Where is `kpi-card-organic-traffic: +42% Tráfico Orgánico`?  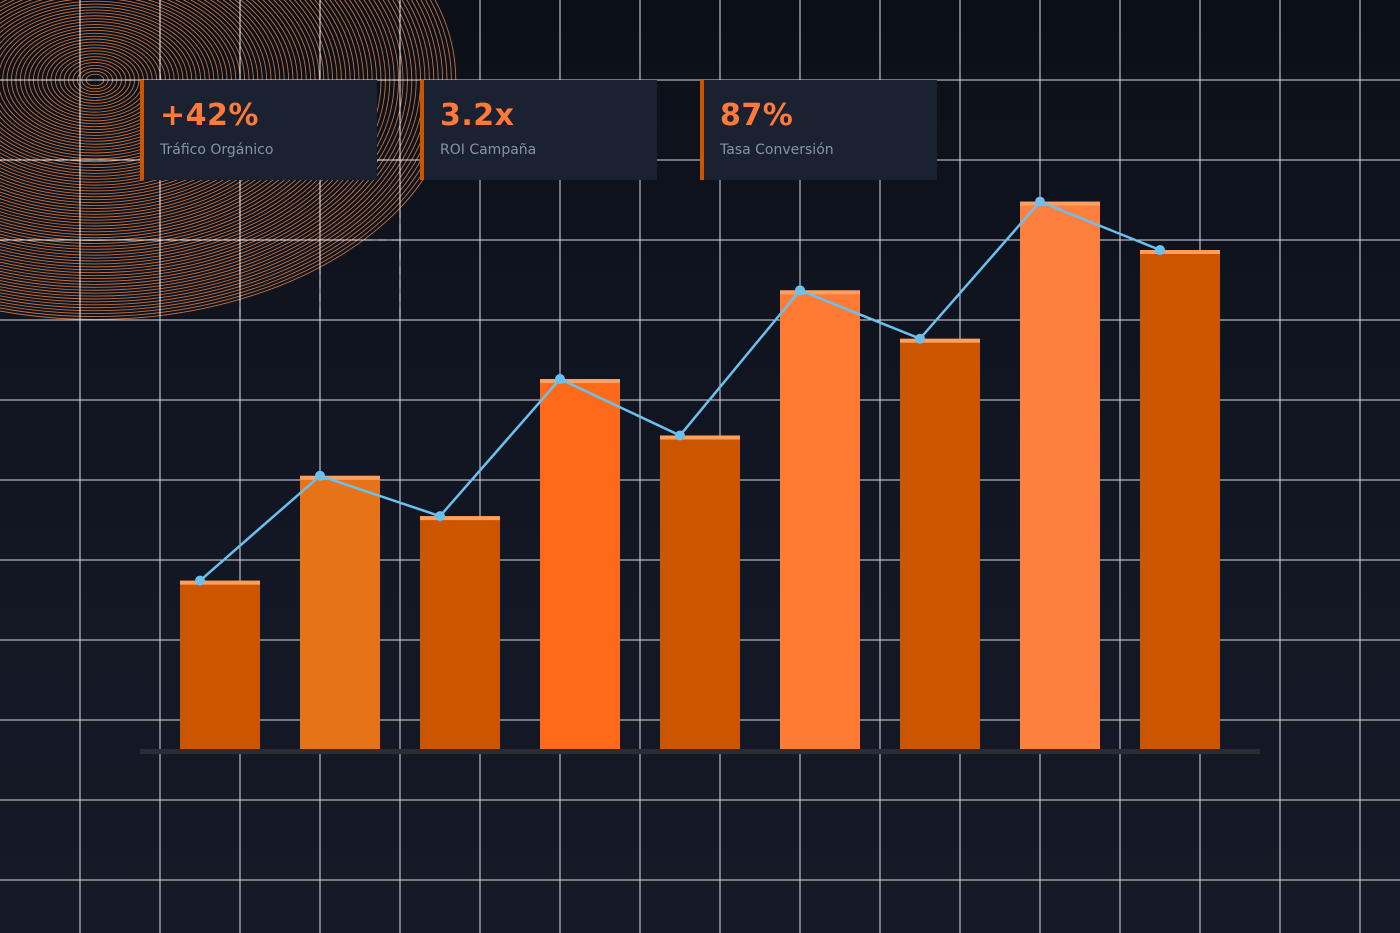
kpi-card-organic-traffic: +42% Tráfico Orgánico is located at coordinates (258, 130).